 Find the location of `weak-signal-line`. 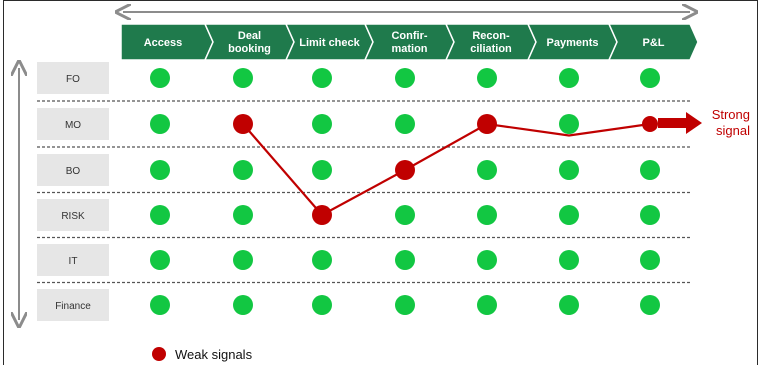

weak-signal-line is located at coordinates (446, 169).